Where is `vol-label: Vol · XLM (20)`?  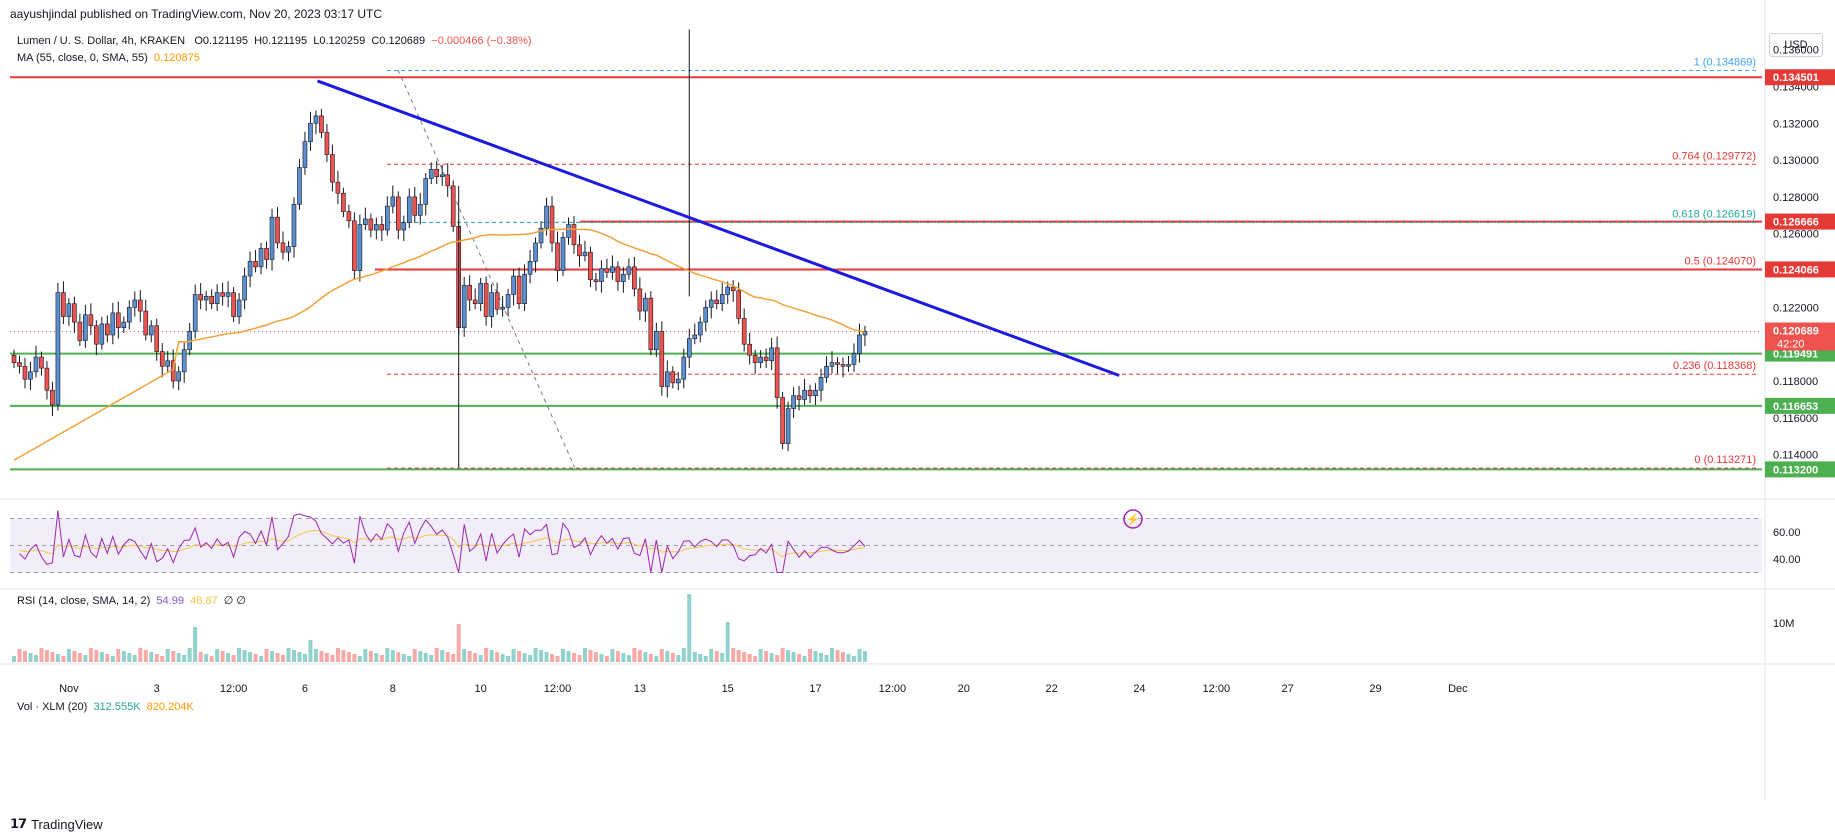
vol-label: Vol · XLM (20) is located at coordinates (52, 707).